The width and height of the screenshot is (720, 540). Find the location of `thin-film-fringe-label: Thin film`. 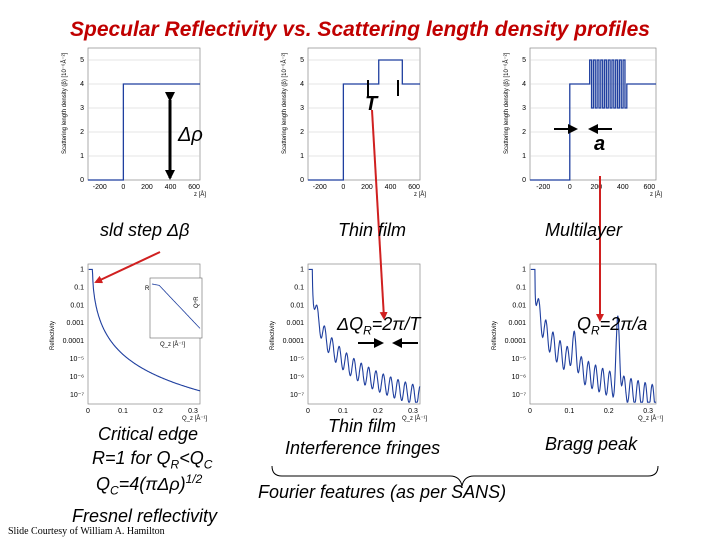

thin-film-fringe-label: Thin film is located at coordinates (362, 426).